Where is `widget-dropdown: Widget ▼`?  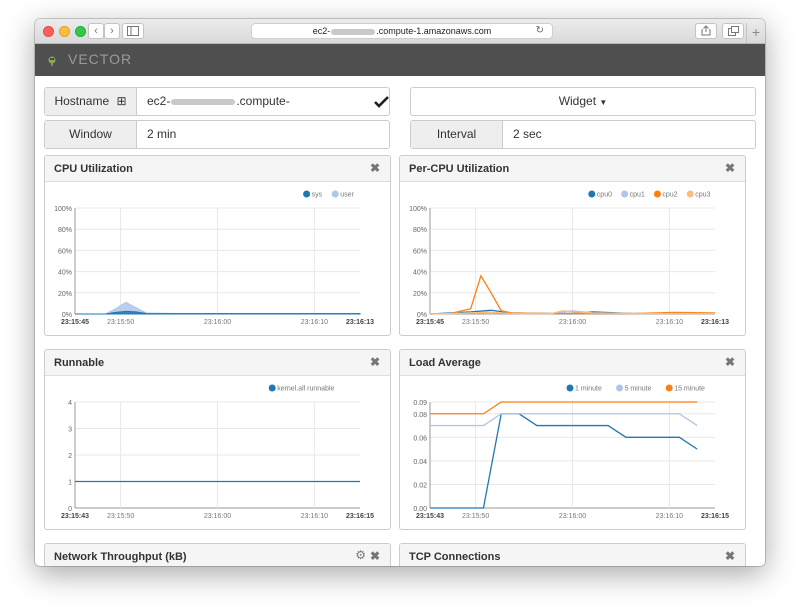
widget-dropdown: Widget ▼ is located at coordinates (583, 101).